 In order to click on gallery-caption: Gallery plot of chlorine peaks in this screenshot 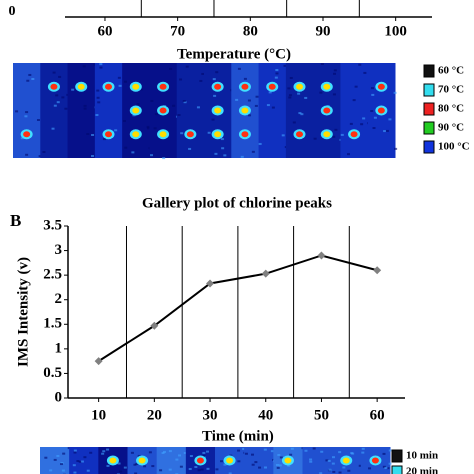, I will do `click(237, 203)`.